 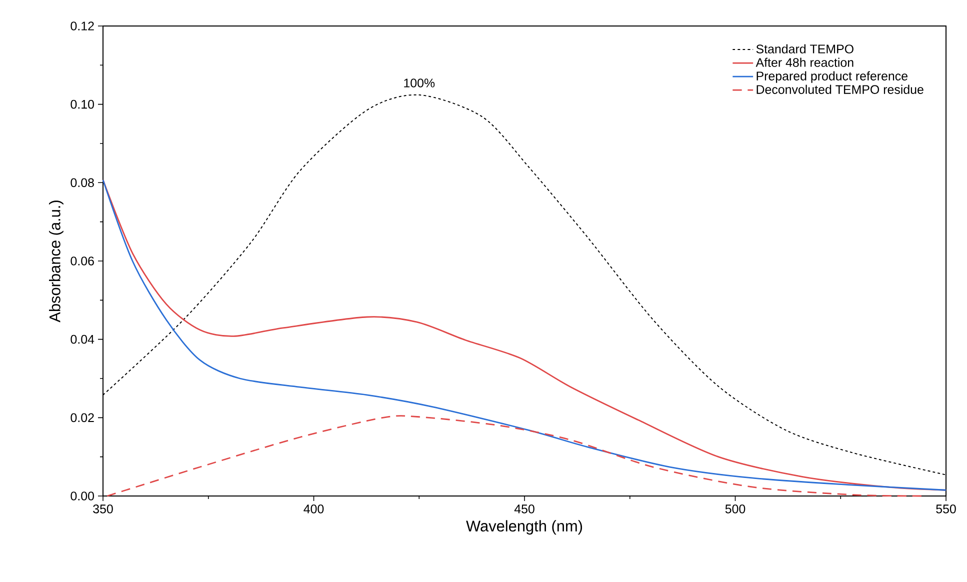 I want to click on legend-label: Deconvoluted TEMPO residue, so click(x=840, y=89).